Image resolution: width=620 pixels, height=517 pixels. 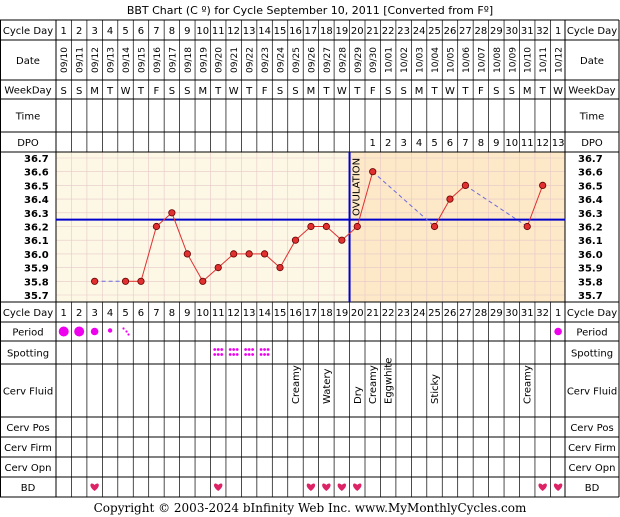 What do you see at coordinates (590, 282) in the screenshot?
I see `y-tick-label-right: 35.8` at bounding box center [590, 282].